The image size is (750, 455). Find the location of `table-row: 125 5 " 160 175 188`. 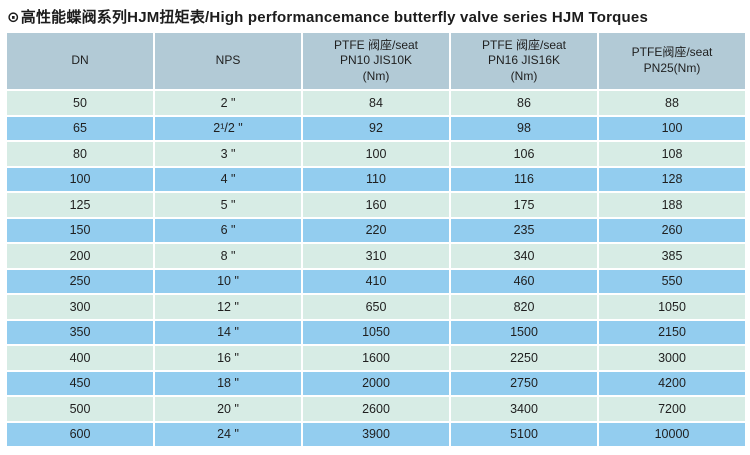

table-row: 125 5 " 160 175 188 is located at coordinates (376, 205).